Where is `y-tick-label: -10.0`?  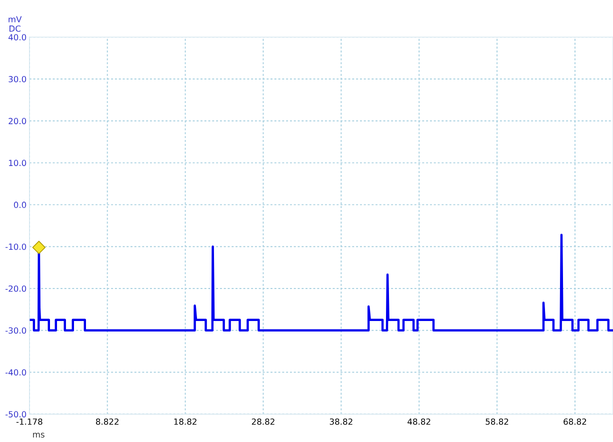
y-tick-label: -10.0 is located at coordinates (15, 247).